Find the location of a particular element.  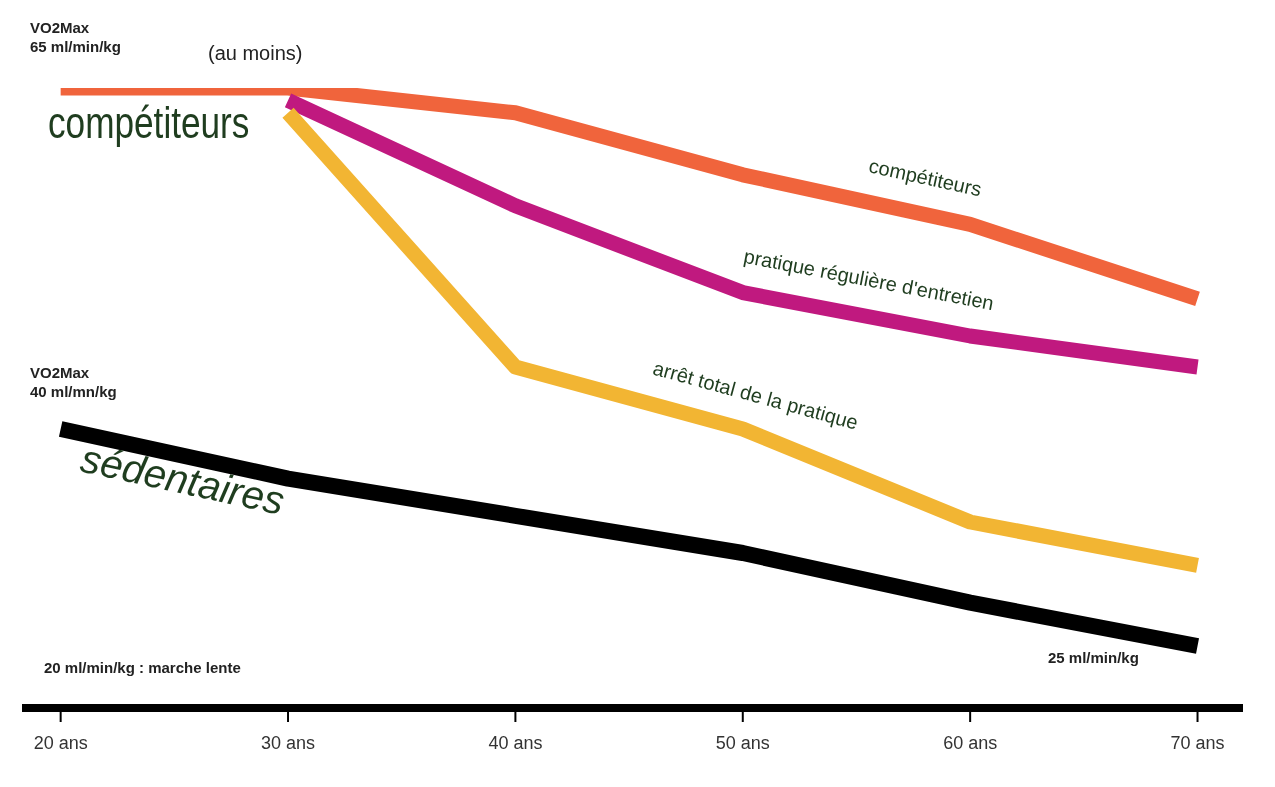

text: arrêt total de la pratique is located at coordinates (755, 395).